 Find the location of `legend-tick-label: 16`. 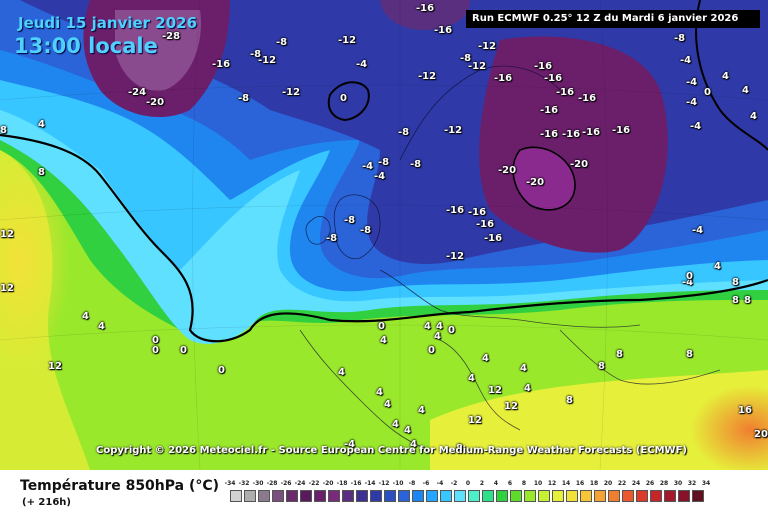

legend-tick-label: 16 is located at coordinates (580, 483).